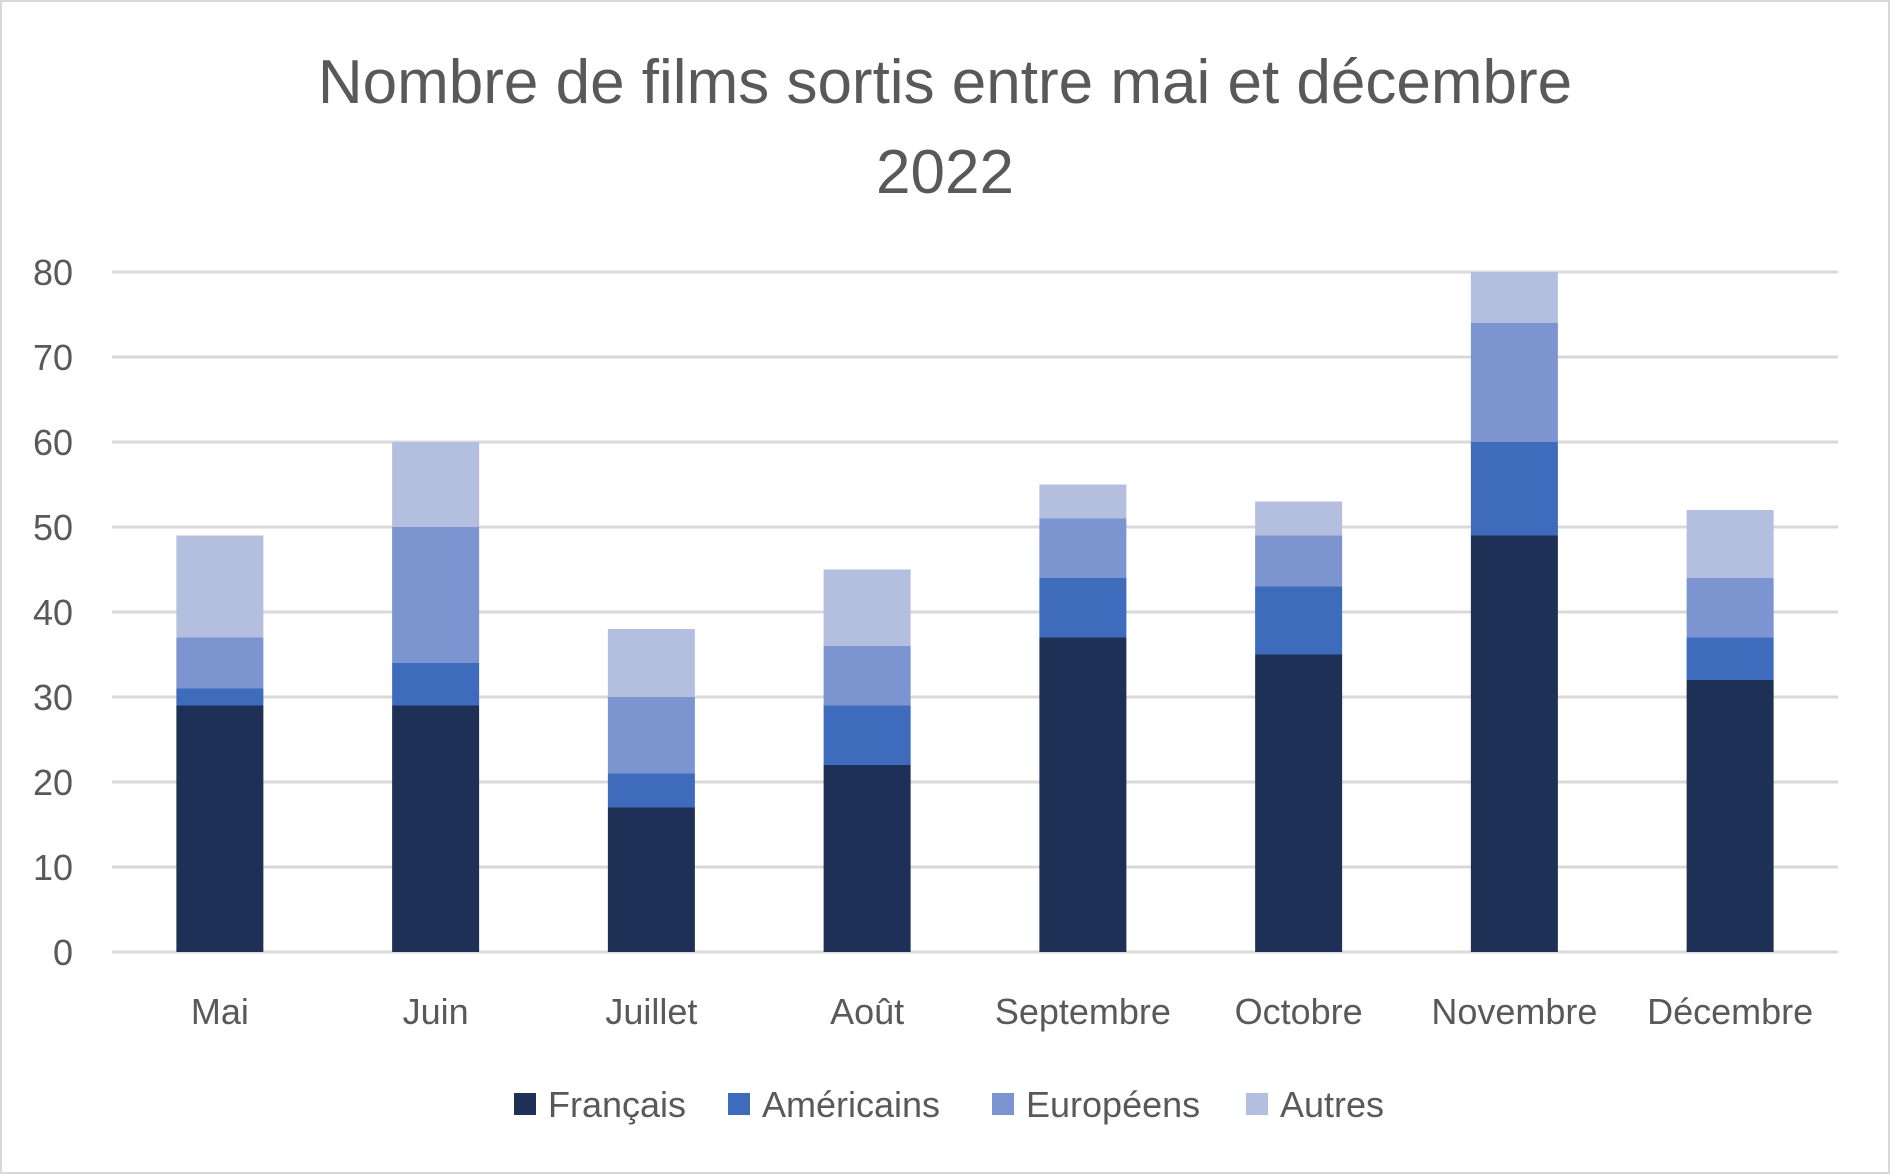 The image size is (1890, 1174). What do you see at coordinates (220, 1011) in the screenshot?
I see `x-tick-label: Mai` at bounding box center [220, 1011].